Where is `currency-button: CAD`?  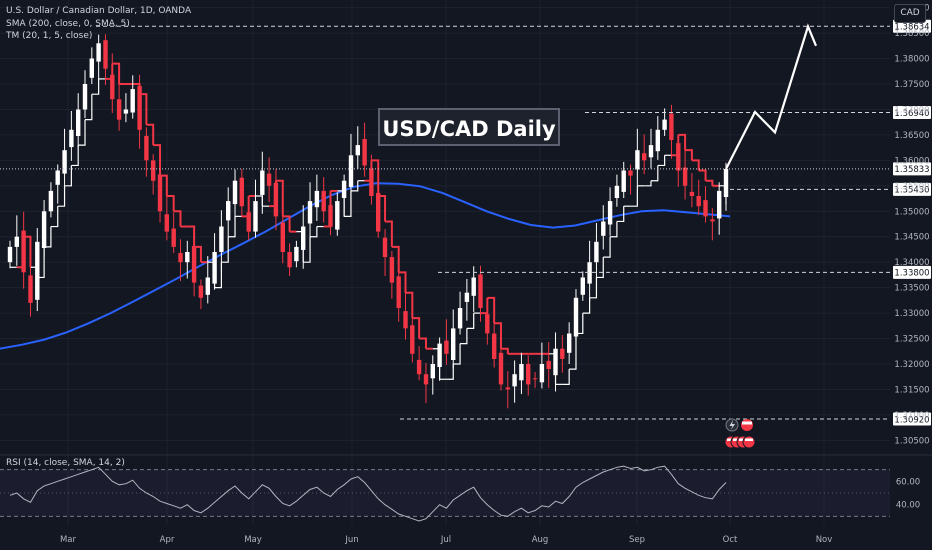
currency-button: CAD is located at coordinates (910, 13).